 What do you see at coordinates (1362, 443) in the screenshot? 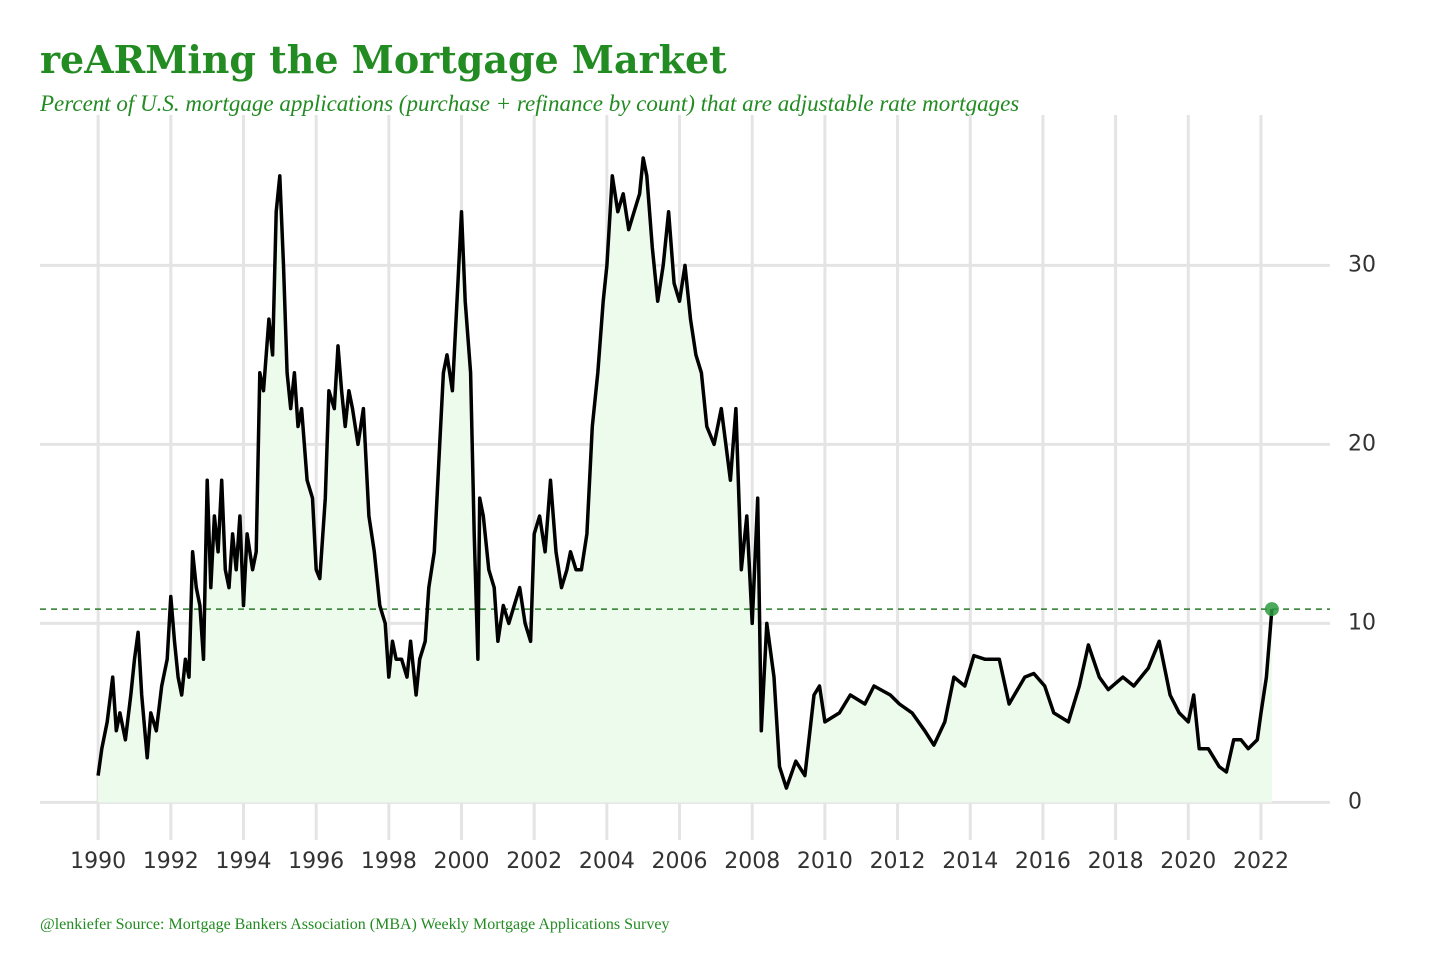
I see `y-tick-label: 20` at bounding box center [1362, 443].